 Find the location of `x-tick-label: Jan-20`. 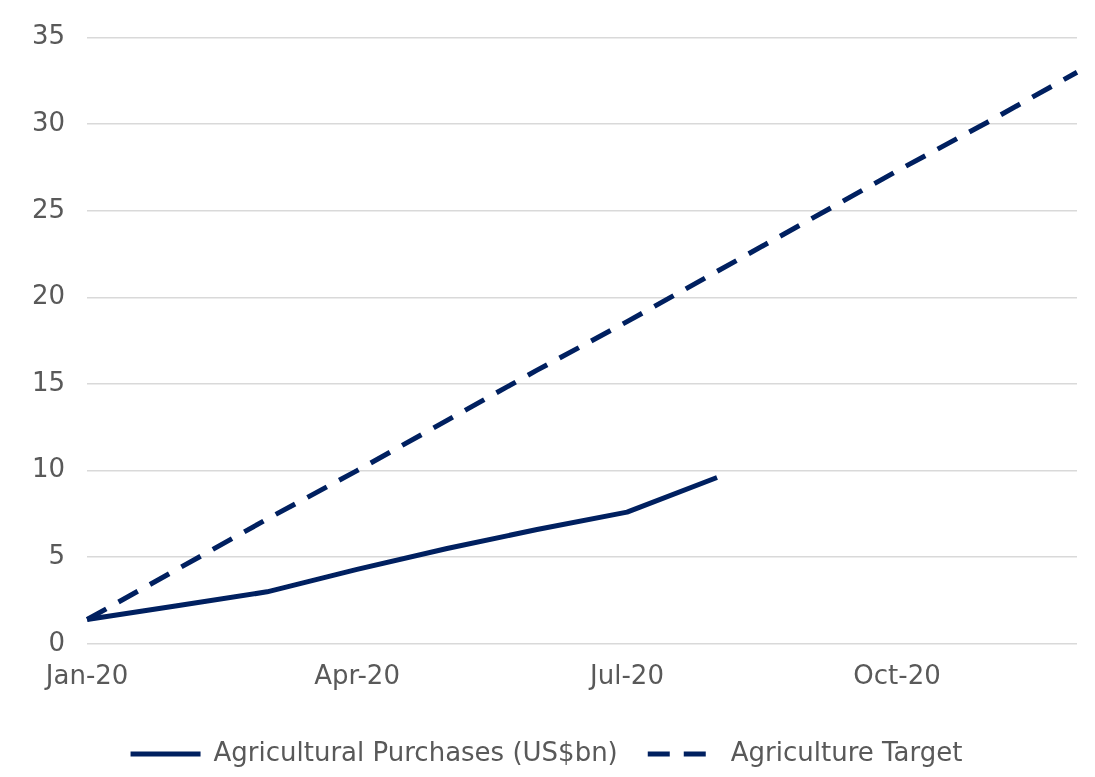

x-tick-label: Jan-20 is located at coordinates (86, 675).